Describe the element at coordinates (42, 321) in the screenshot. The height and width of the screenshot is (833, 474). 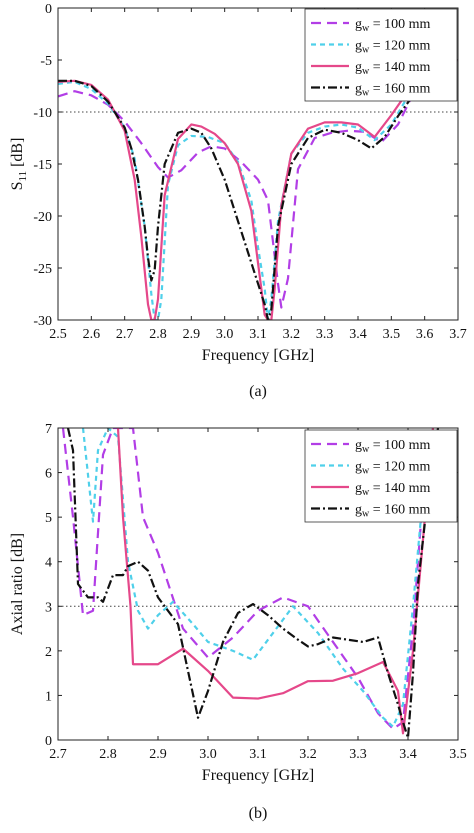
I see `y-tick-label: -30` at that location.